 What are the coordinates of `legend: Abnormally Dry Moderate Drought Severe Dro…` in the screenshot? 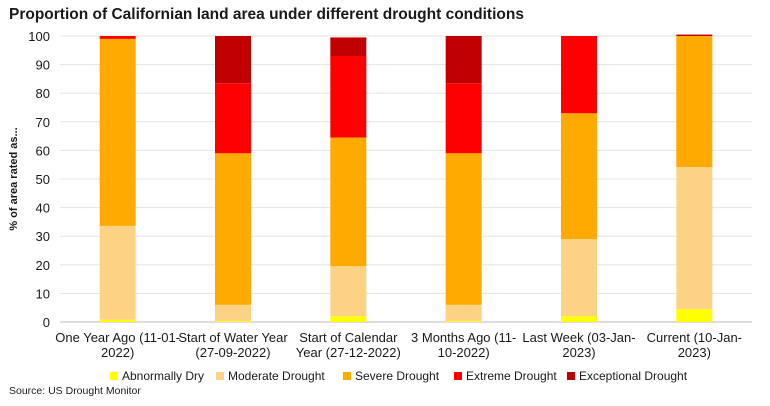 It's located at (399, 376).